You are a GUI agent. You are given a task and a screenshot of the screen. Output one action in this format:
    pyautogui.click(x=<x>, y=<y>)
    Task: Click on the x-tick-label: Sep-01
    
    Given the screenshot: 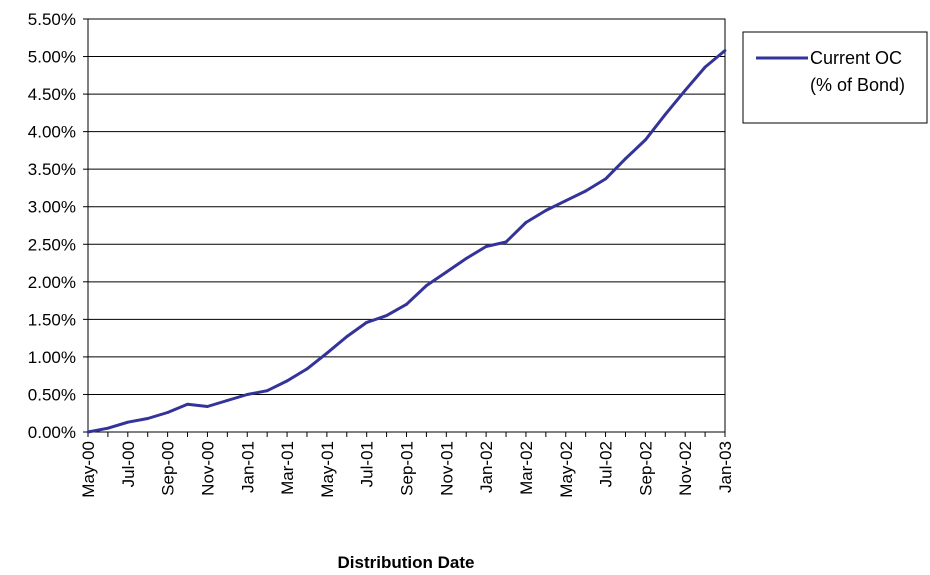 What is the action you would take?
    pyautogui.click(x=407, y=468)
    